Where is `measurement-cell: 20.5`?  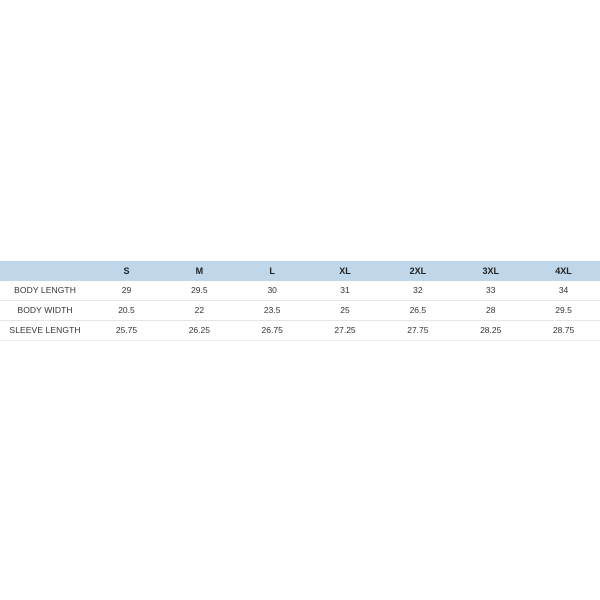 measurement-cell: 20.5 is located at coordinates (126, 310).